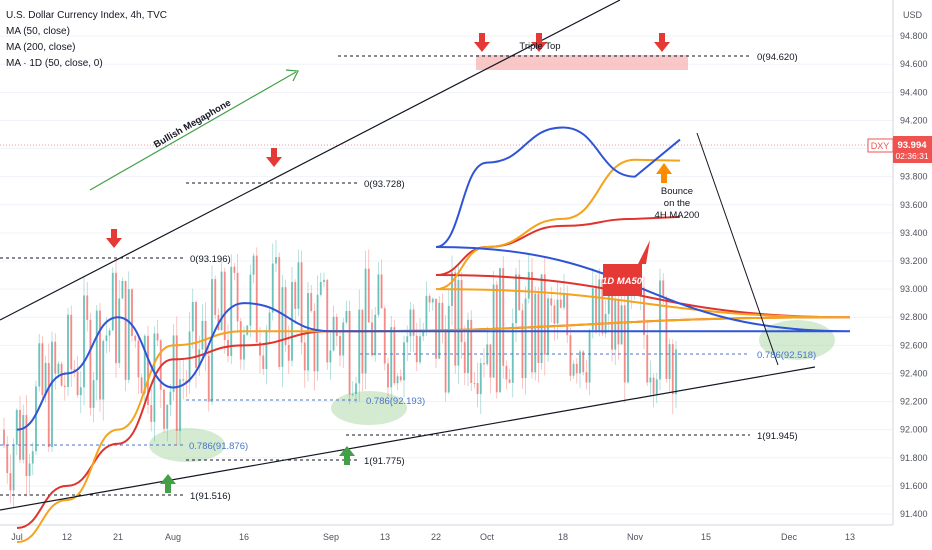 The height and width of the screenshot is (550, 932). Describe the element at coordinates (914, 514) in the screenshot. I see `price-tick-label: 91.400` at that location.